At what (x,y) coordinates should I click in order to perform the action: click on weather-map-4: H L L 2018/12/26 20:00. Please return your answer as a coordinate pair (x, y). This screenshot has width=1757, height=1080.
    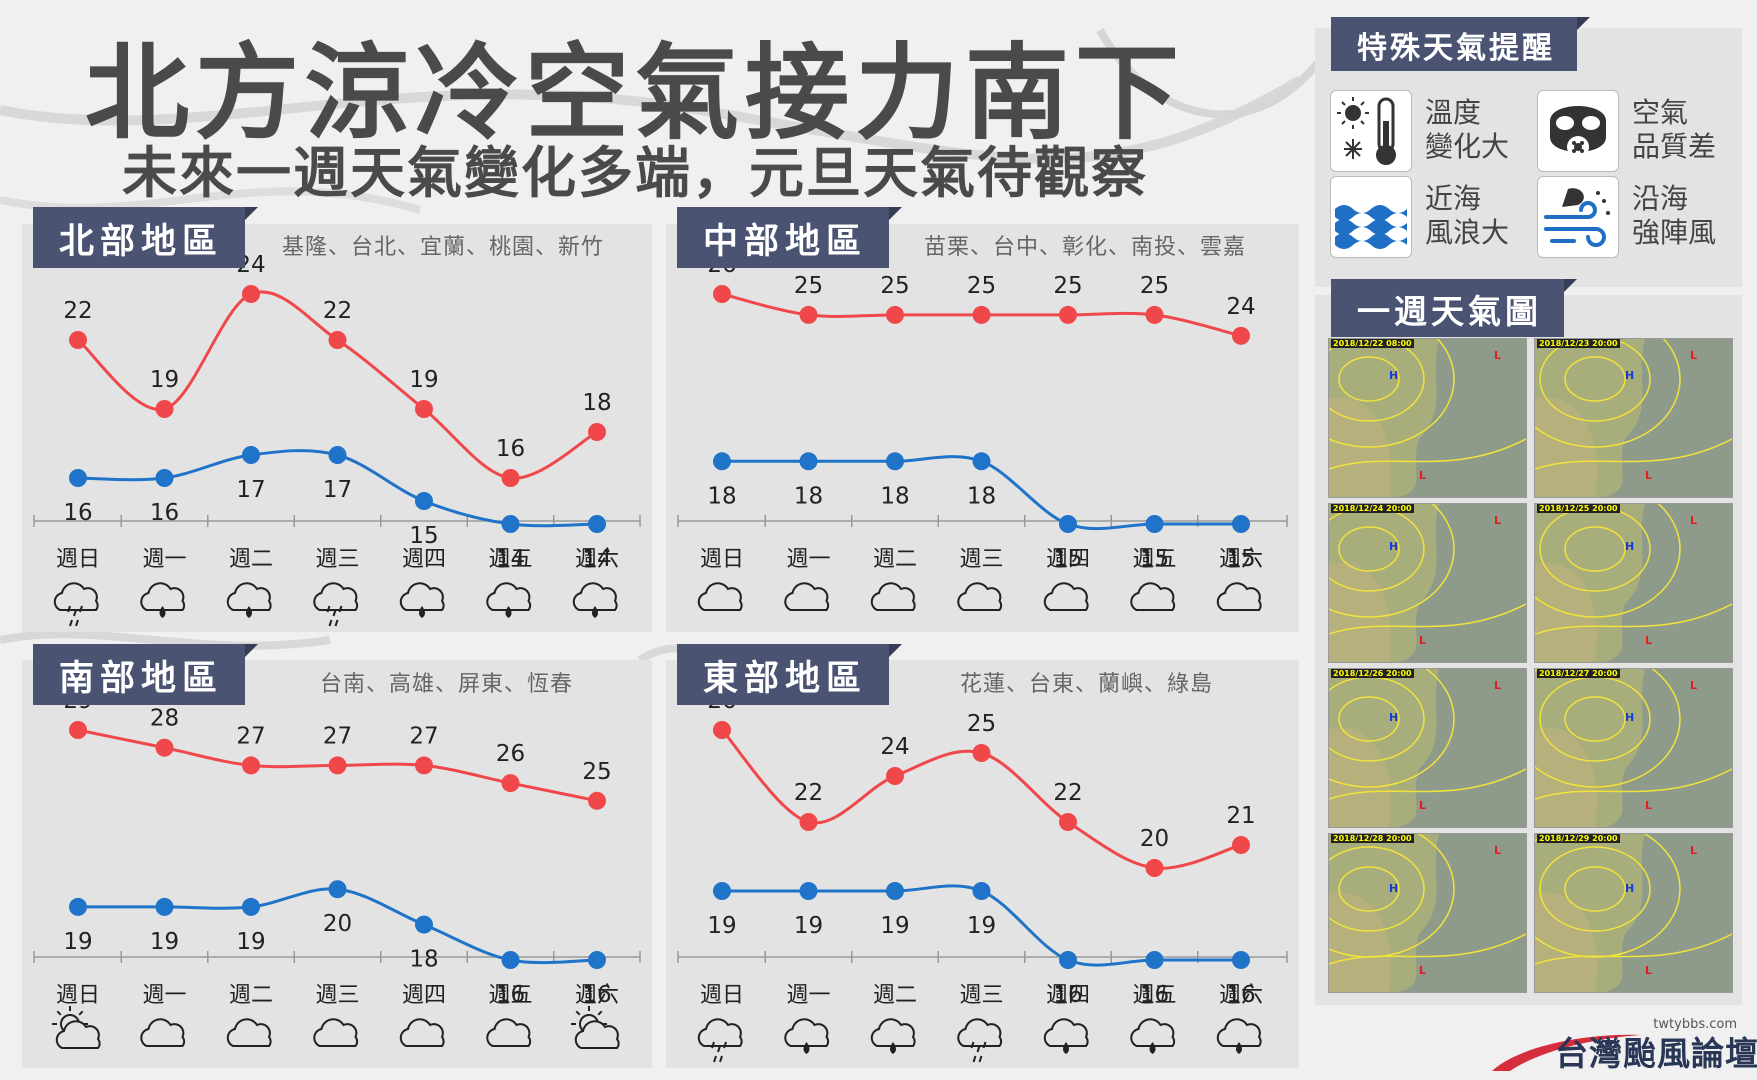
    Looking at the image, I should click on (1427, 748).